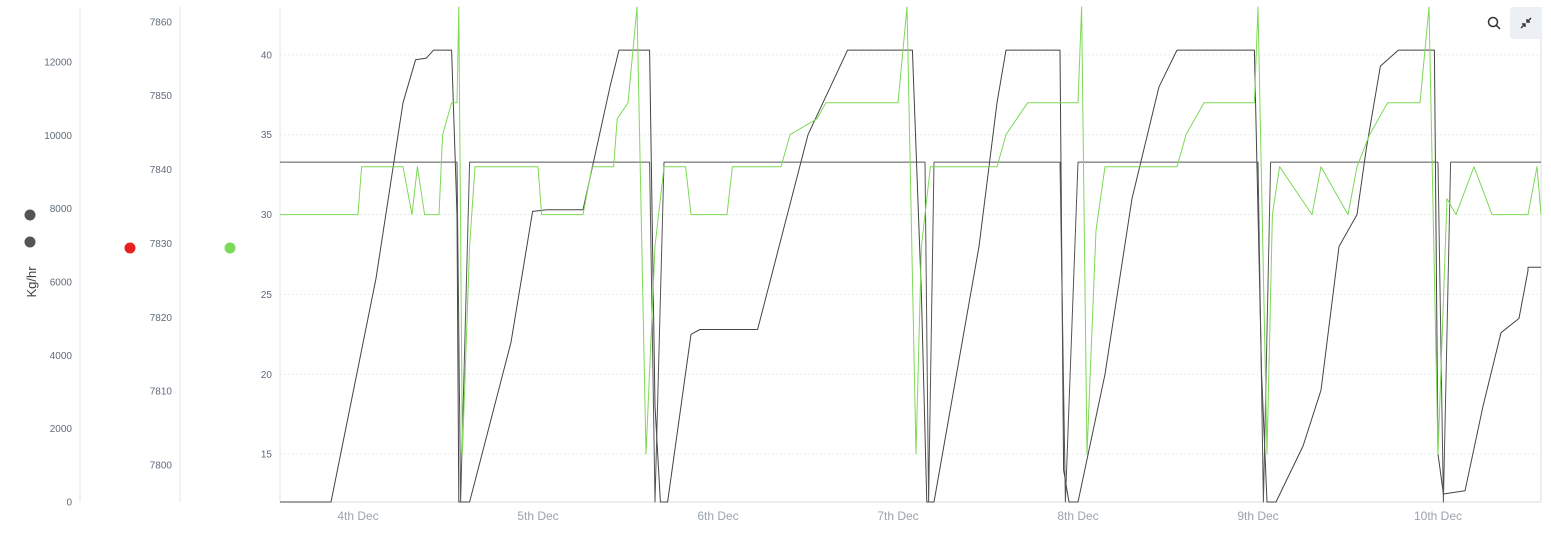  What do you see at coordinates (1257, 516) in the screenshot?
I see `x-tick-label: 9th Dec` at bounding box center [1257, 516].